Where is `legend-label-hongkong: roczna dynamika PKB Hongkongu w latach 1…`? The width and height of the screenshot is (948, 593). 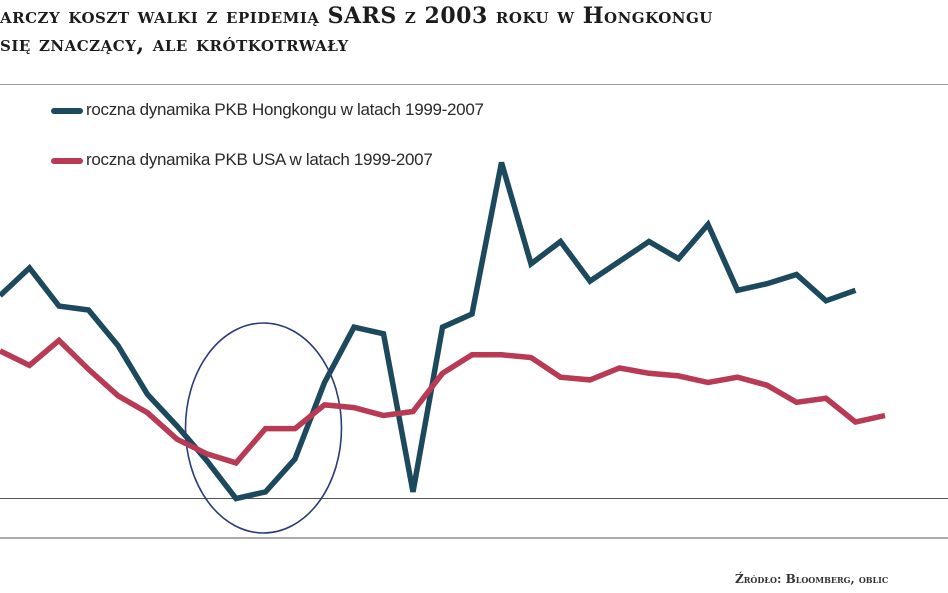
legend-label-hongkong: roczna dynamika PKB Hongkongu w latach 1… is located at coordinates (285, 109).